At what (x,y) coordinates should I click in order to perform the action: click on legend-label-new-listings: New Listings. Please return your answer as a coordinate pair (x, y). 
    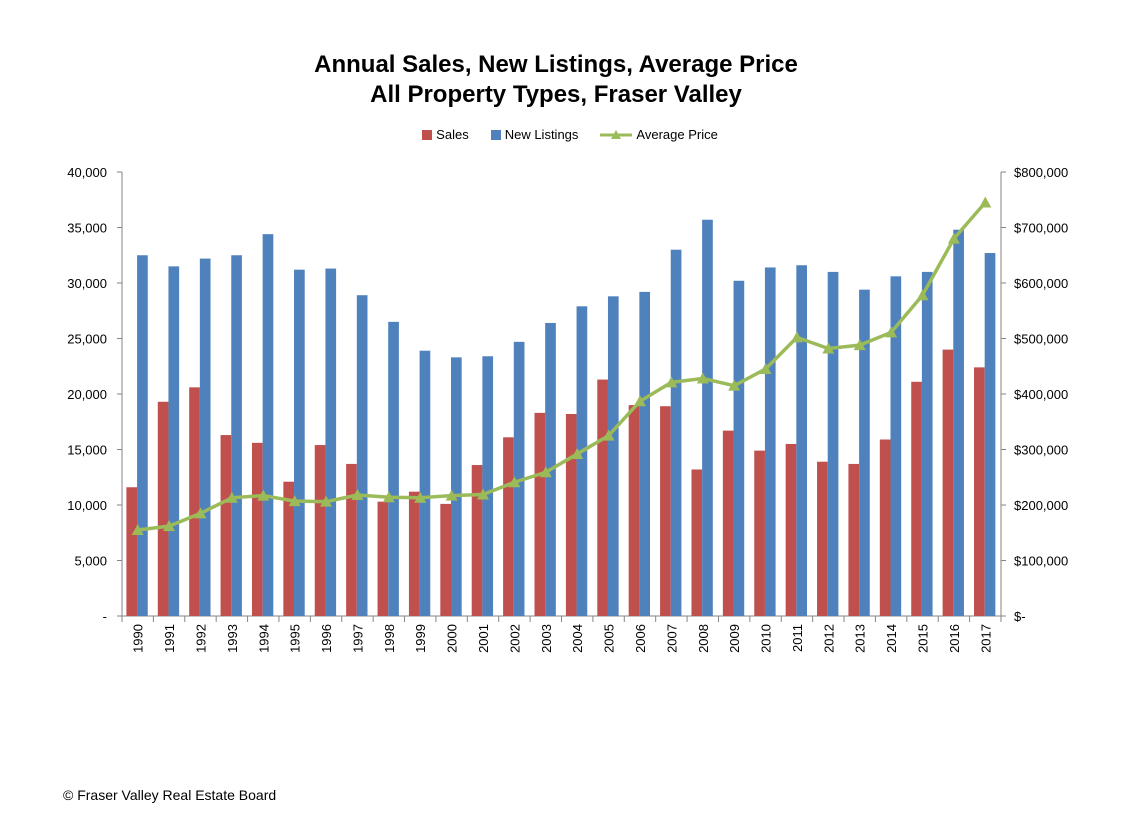
    Looking at the image, I should click on (541, 134).